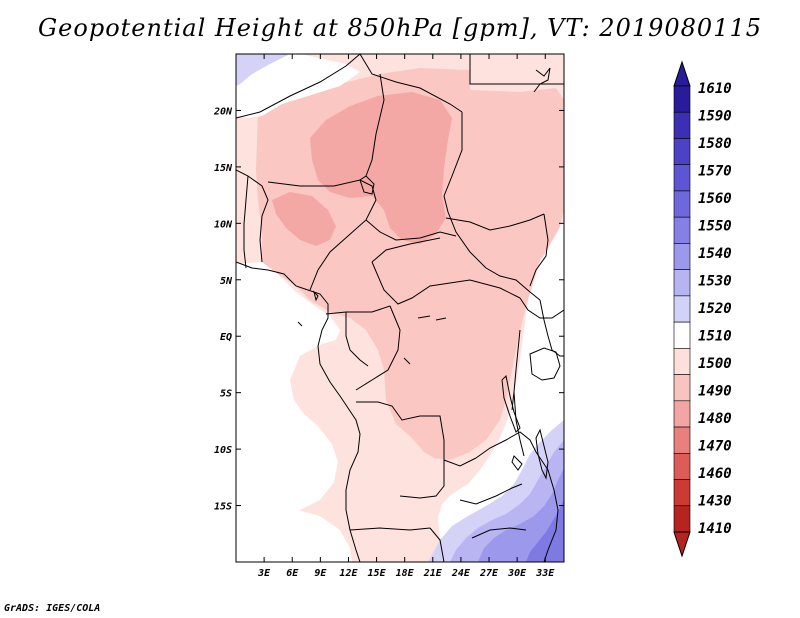 The height and width of the screenshot is (618, 800). What do you see at coordinates (682, 544) in the screenshot?
I see `colorbar-bottom-arrow` at bounding box center [682, 544].